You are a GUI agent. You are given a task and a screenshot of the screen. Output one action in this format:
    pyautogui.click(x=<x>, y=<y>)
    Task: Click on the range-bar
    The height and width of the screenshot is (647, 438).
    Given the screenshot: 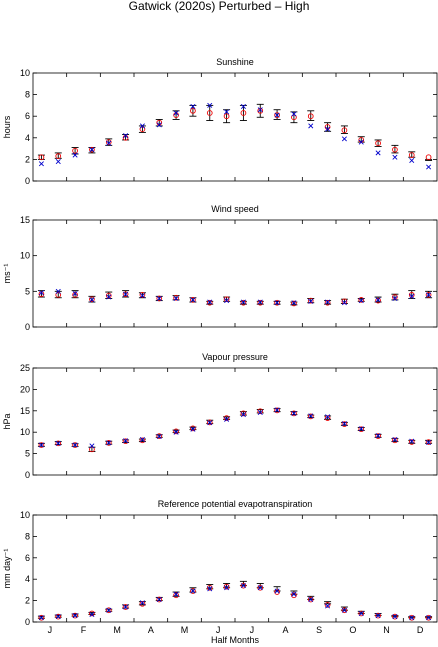 What is the action you would take?
    pyautogui.click(x=328, y=127)
    